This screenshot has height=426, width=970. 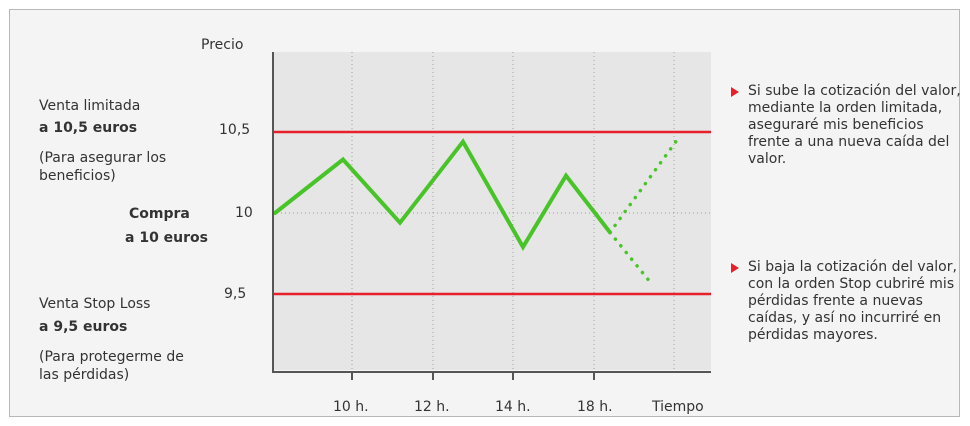 I want to click on stop-loss-note: las pérdidas), so click(x=84, y=375).